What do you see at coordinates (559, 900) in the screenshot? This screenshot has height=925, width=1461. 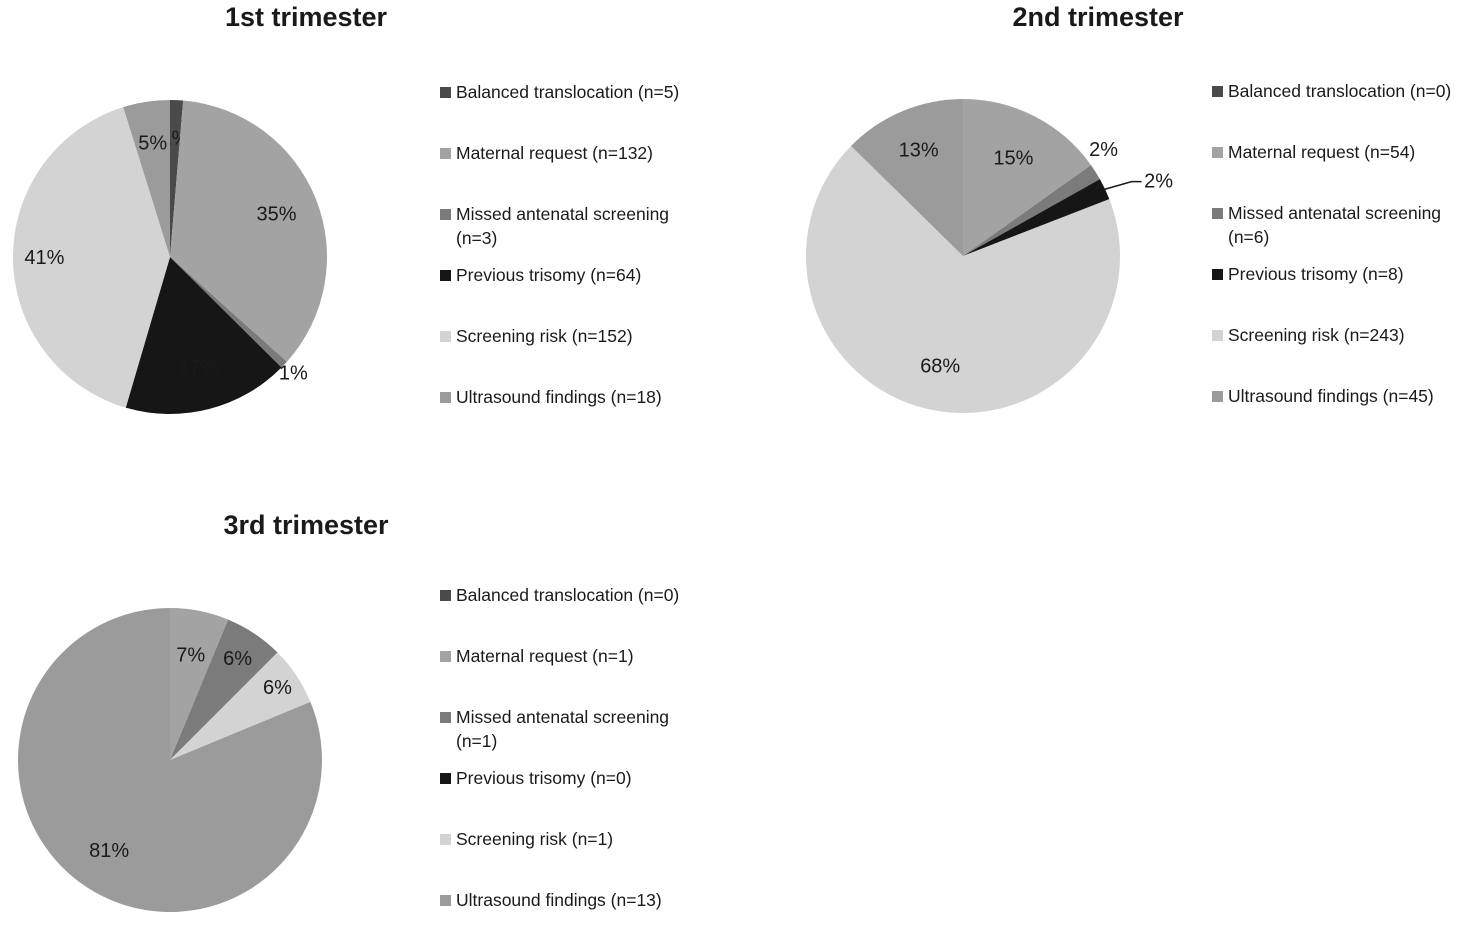 I see `legend-label-ultrasound-findings: Ultrasound findings (n=13)` at bounding box center [559, 900].